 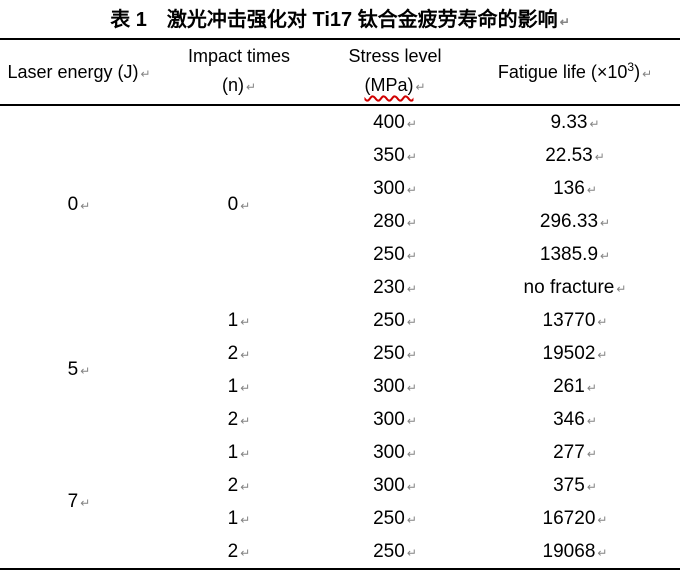 What do you see at coordinates (395, 221) in the screenshot?
I see `stress-cell: 280 ↵` at bounding box center [395, 221].